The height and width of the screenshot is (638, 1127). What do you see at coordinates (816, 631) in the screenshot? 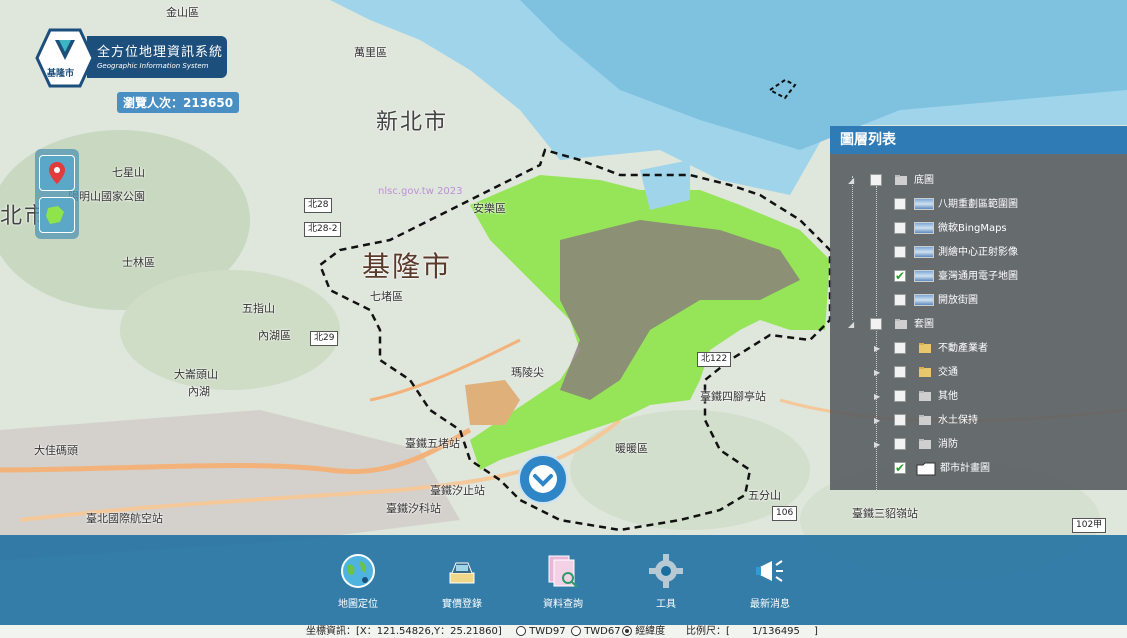
I see `scale-end: ]` at bounding box center [816, 631].